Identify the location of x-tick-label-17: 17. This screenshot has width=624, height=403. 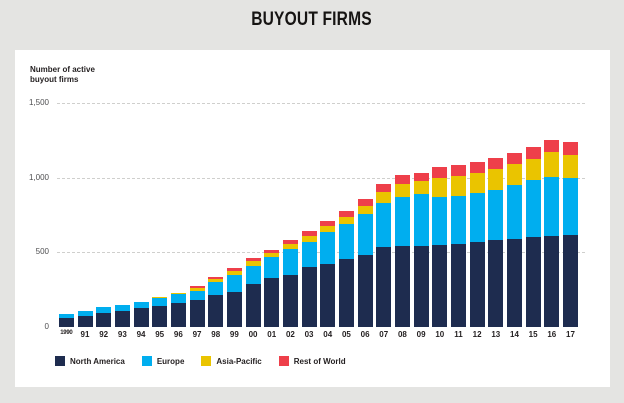
(570, 334).